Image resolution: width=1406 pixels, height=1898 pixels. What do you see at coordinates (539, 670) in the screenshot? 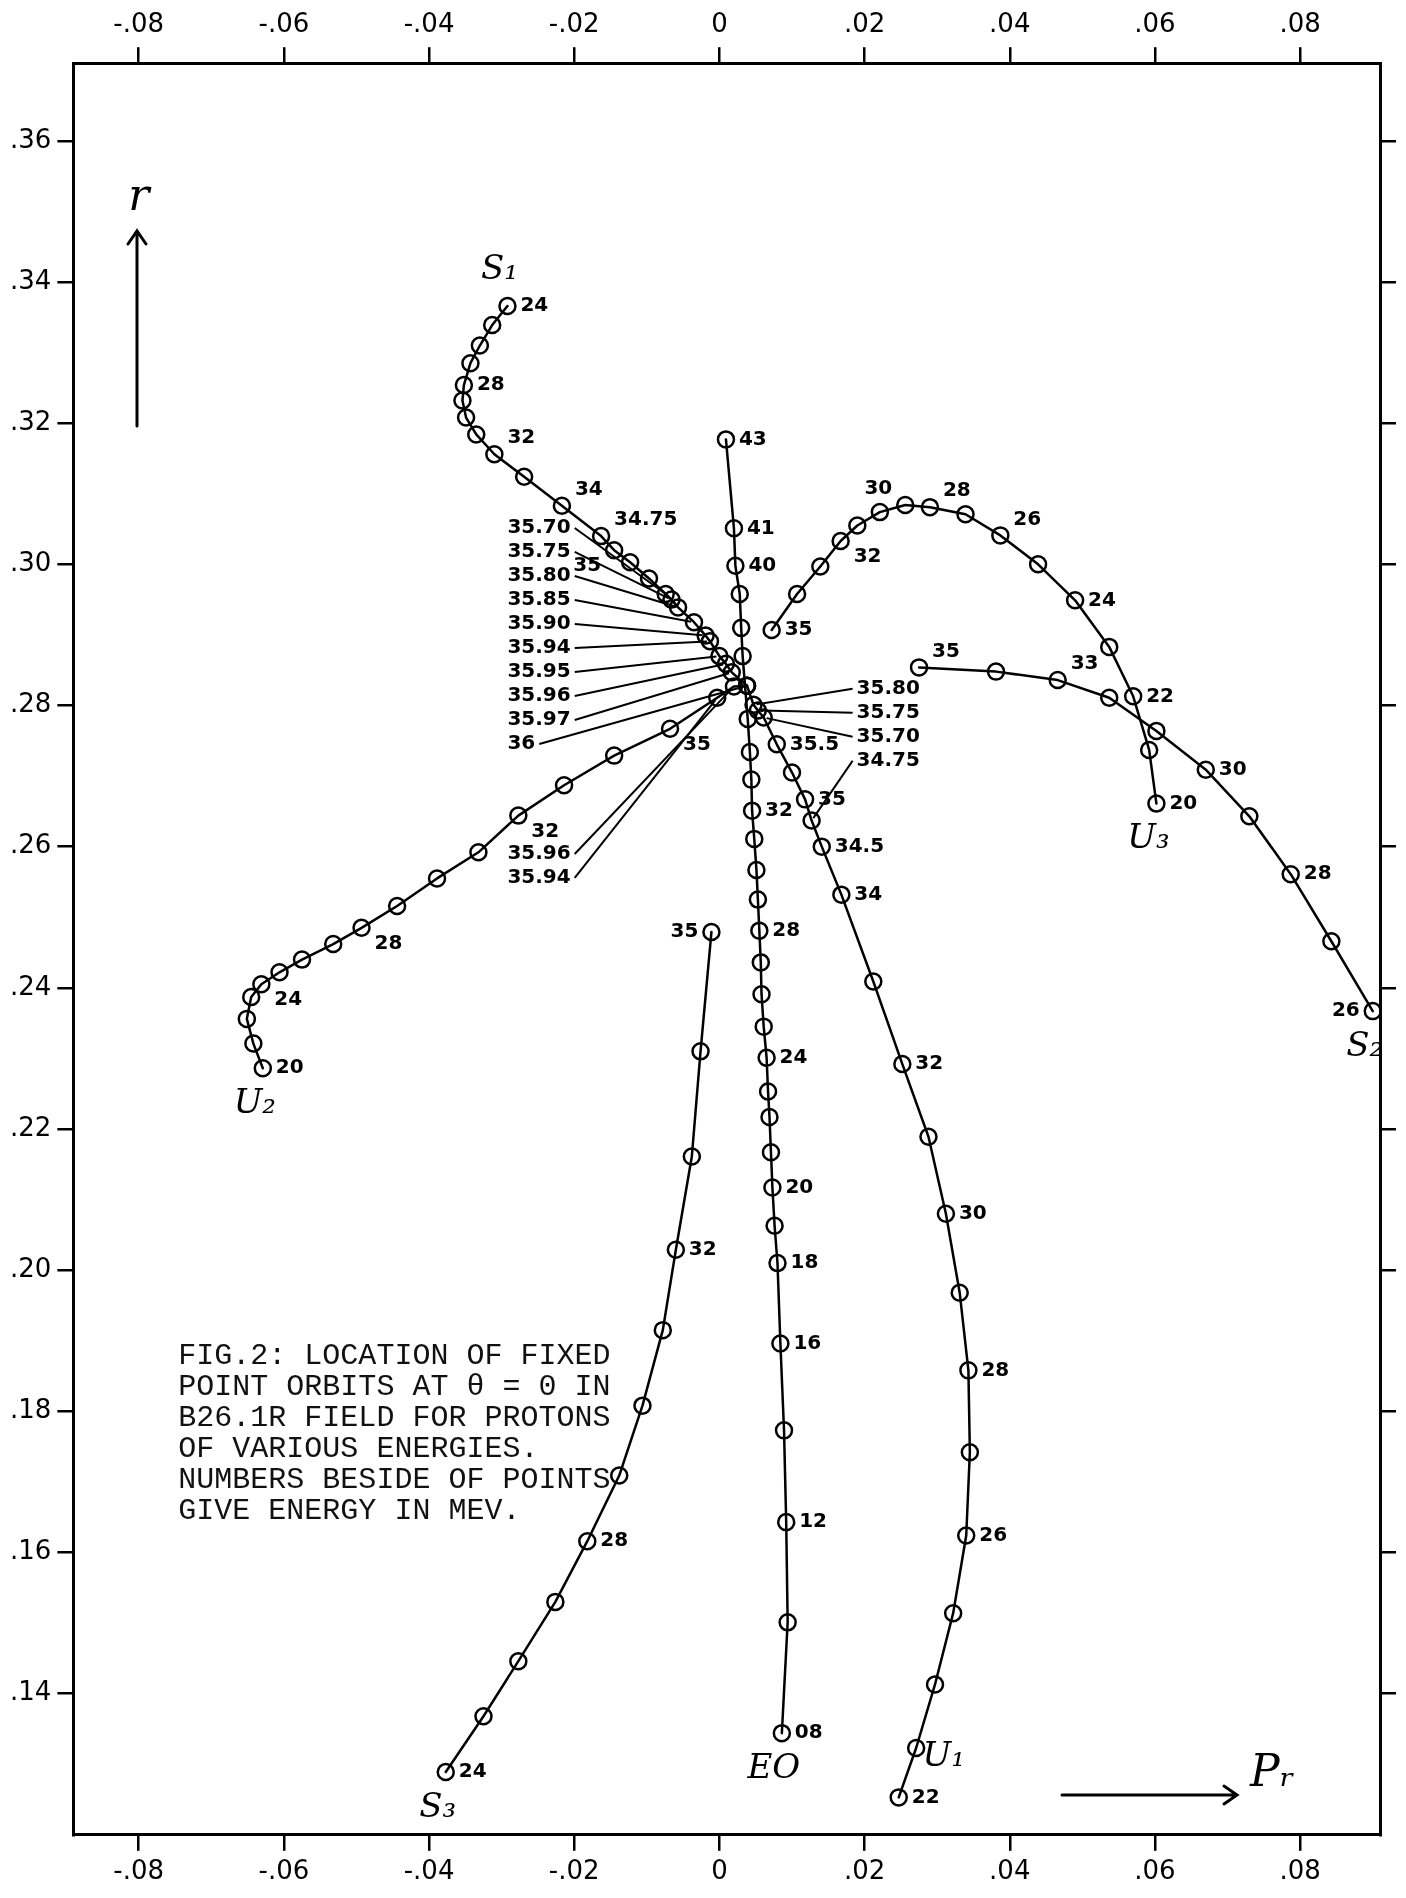
I see `annotation: 35.95` at bounding box center [539, 670].